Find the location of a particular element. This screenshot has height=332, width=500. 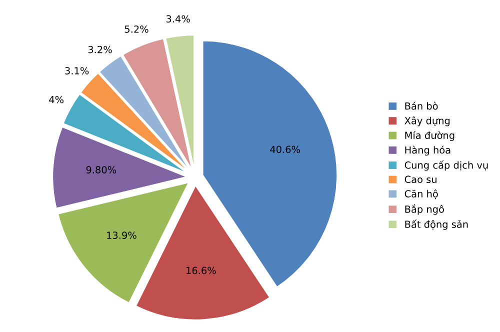

legend-label: Mía đường is located at coordinates (429, 136).